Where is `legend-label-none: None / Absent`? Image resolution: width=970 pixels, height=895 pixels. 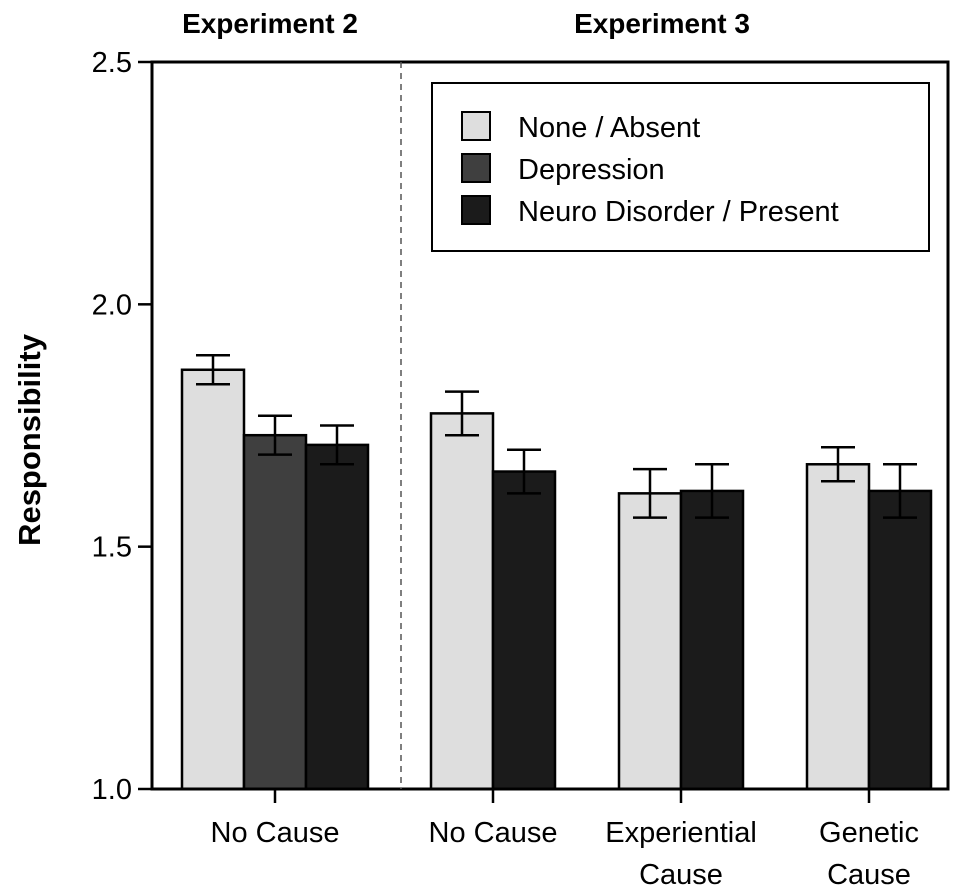
legend-label-none: None / Absent is located at coordinates (609, 128).